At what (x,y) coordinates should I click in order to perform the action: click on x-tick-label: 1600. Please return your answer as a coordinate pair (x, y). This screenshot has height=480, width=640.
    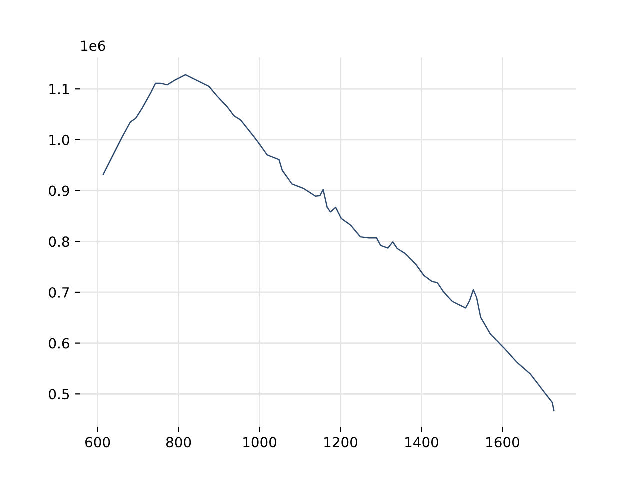
    Looking at the image, I should click on (503, 442).